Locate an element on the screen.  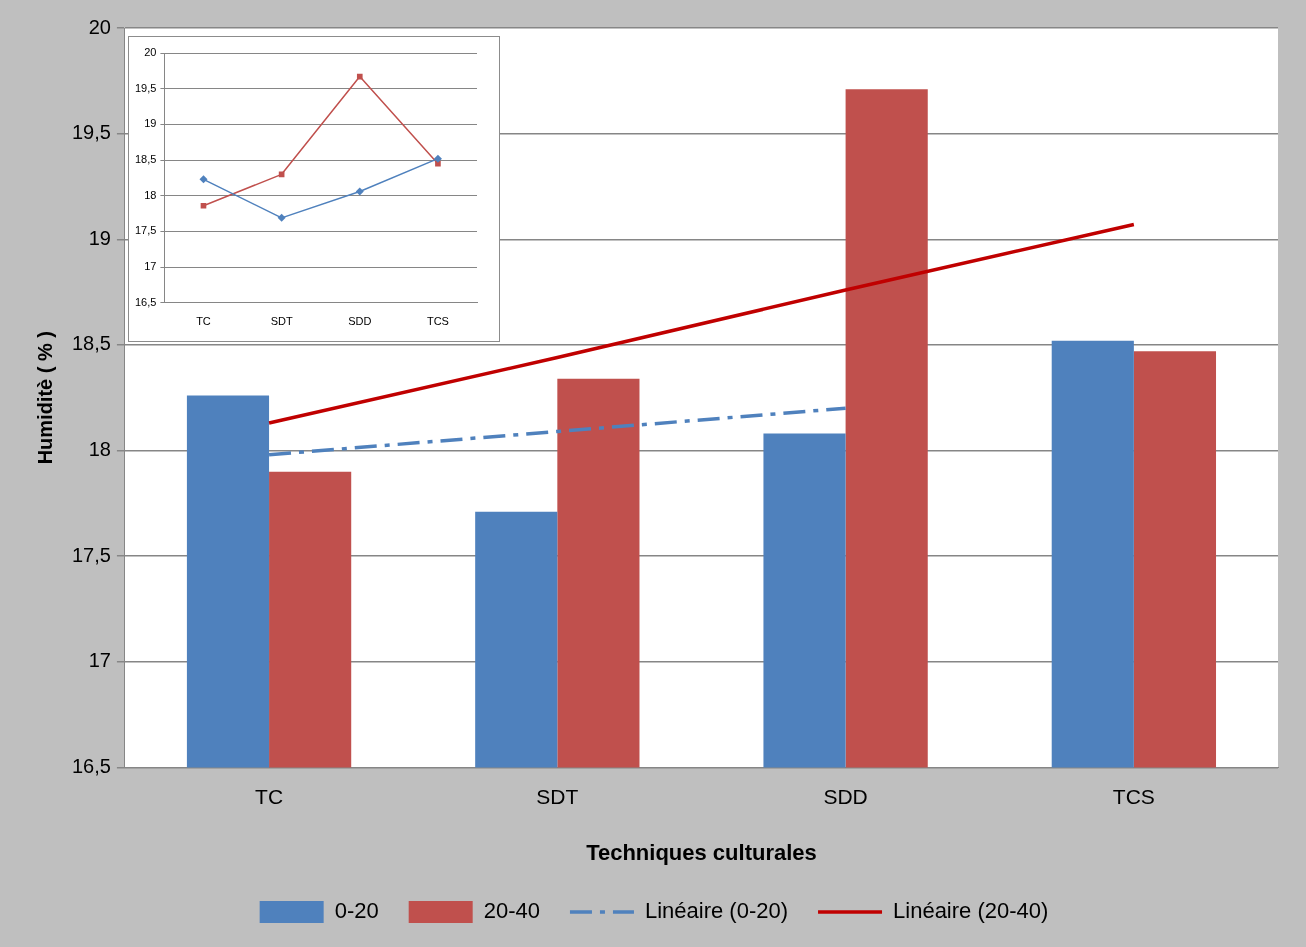
x-axis-title: Techniques culturales is located at coordinates (701, 852).